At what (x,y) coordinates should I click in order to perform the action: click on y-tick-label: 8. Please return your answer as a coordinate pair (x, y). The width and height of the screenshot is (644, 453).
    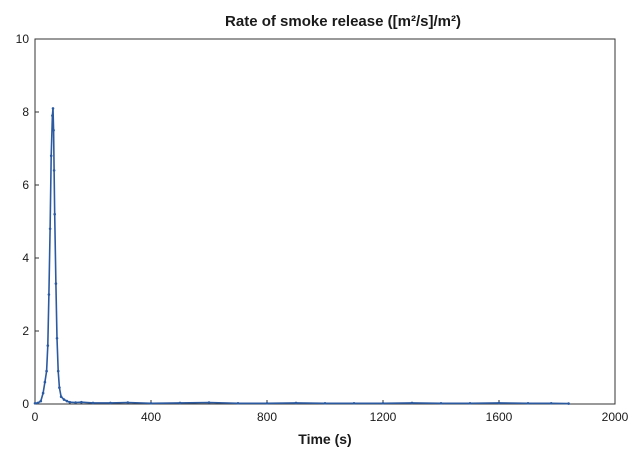
    Looking at the image, I should click on (25, 112).